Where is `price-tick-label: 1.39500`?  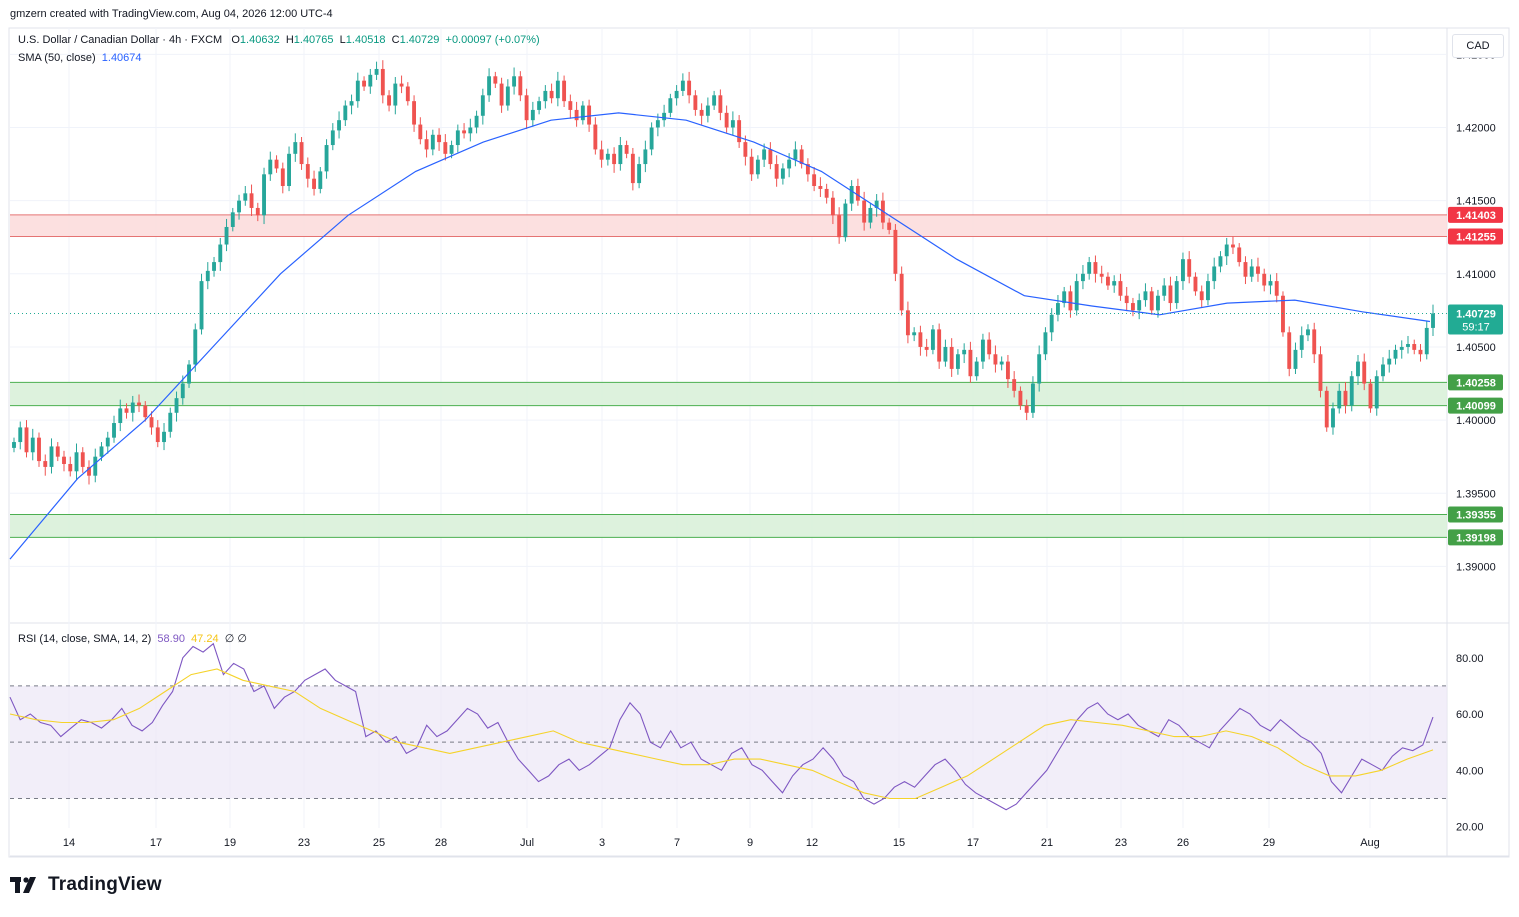 price-tick-label: 1.39500 is located at coordinates (1476, 494).